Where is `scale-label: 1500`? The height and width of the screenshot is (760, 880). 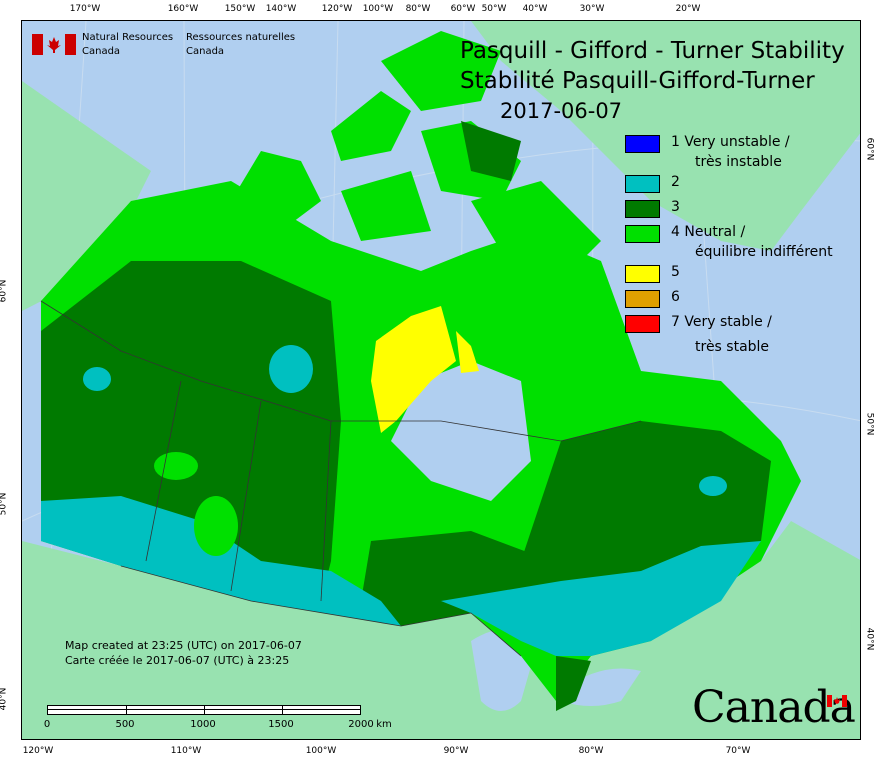
scale-label: 1500 is located at coordinates (281, 724).